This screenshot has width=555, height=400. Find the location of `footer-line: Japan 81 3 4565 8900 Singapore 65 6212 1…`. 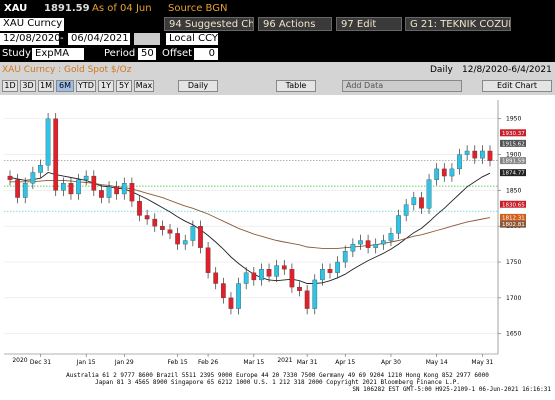

footer-line: Japan 81 3 4565 8900 Singapore 65 6212 1… is located at coordinates (277, 382).